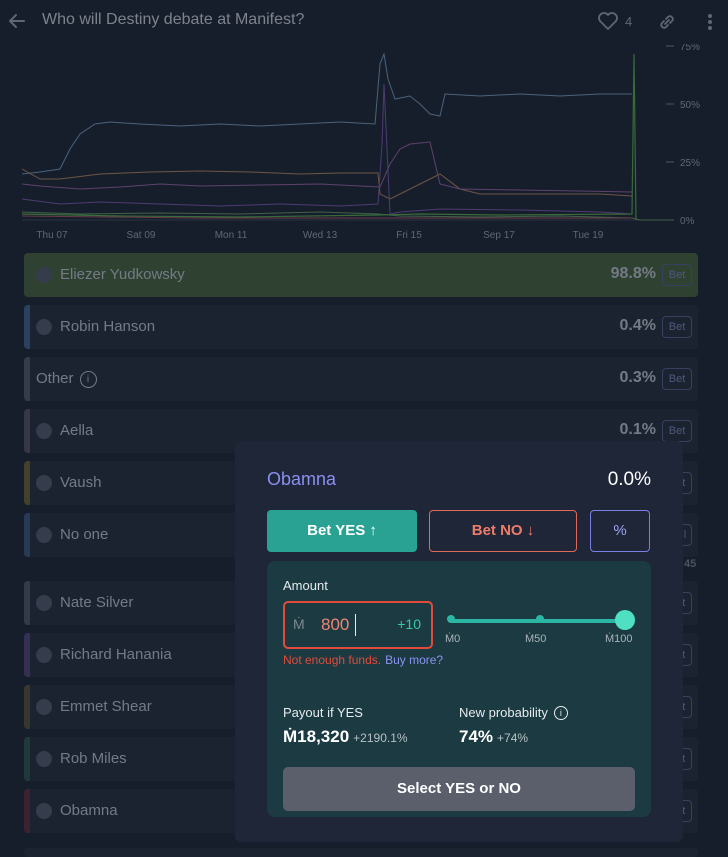 The image size is (728, 857). What do you see at coordinates (364, 22) in the screenshot?
I see `header: Who will Destiny debate at Manifest? 4` at bounding box center [364, 22].